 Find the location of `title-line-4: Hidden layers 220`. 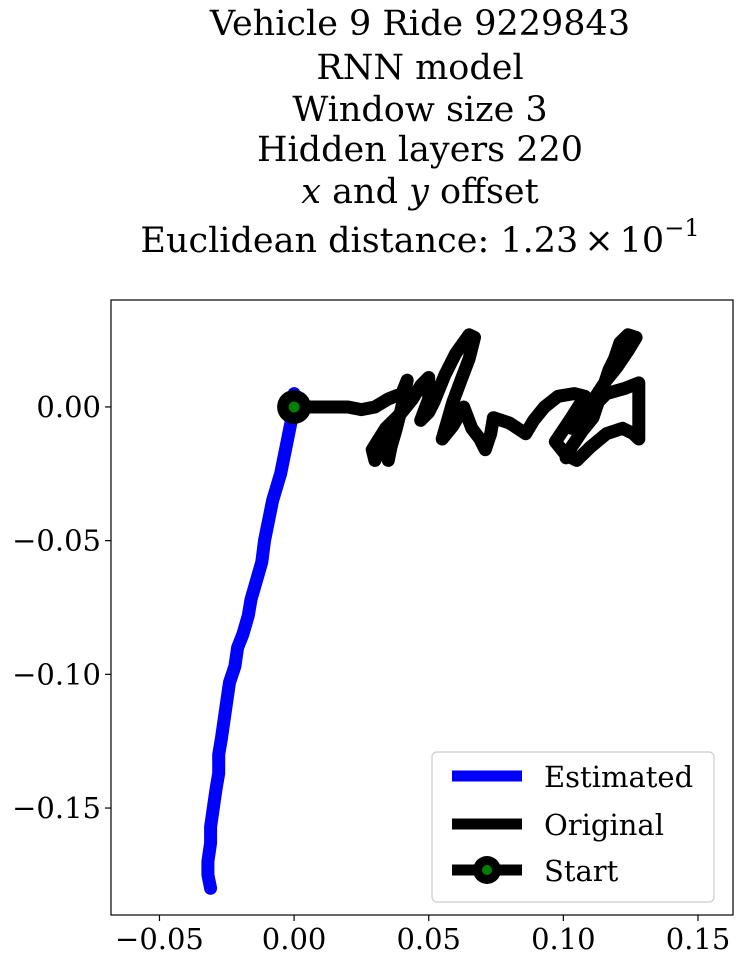

title-line-4: Hidden layers 220 is located at coordinates (420, 150).